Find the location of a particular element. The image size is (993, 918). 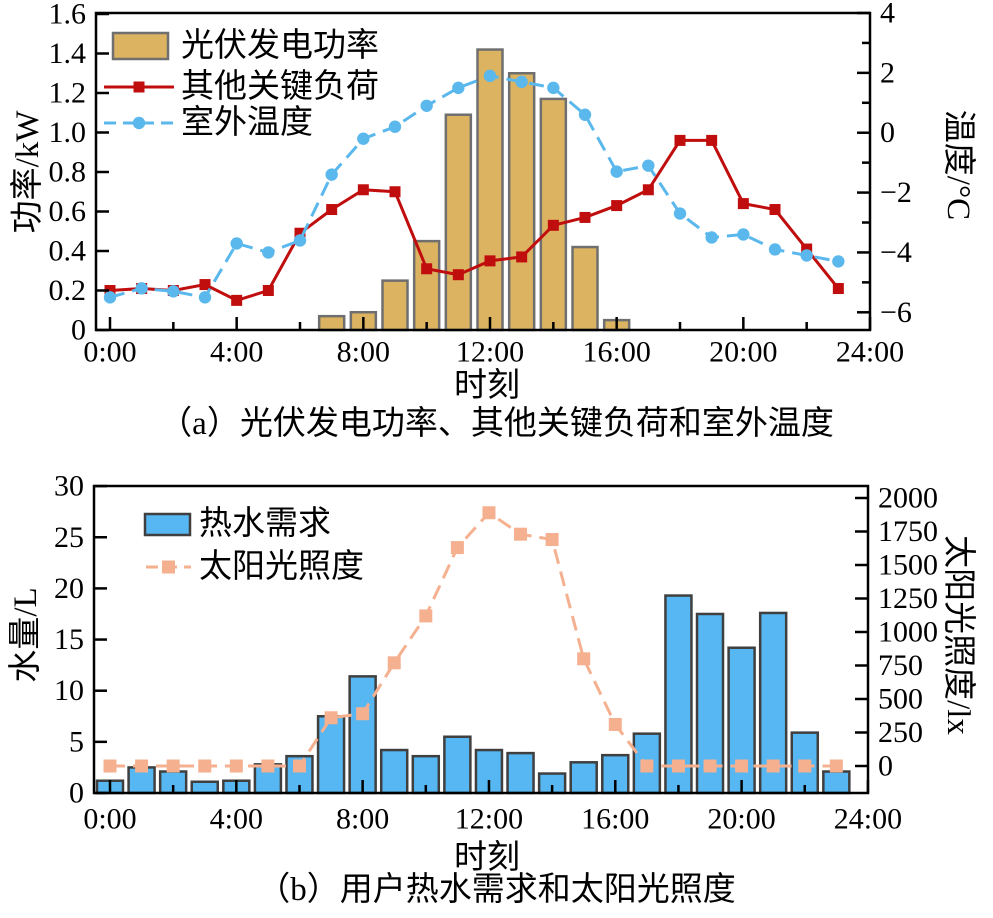

y-right-tick-label: 1000 is located at coordinates (908, 632).